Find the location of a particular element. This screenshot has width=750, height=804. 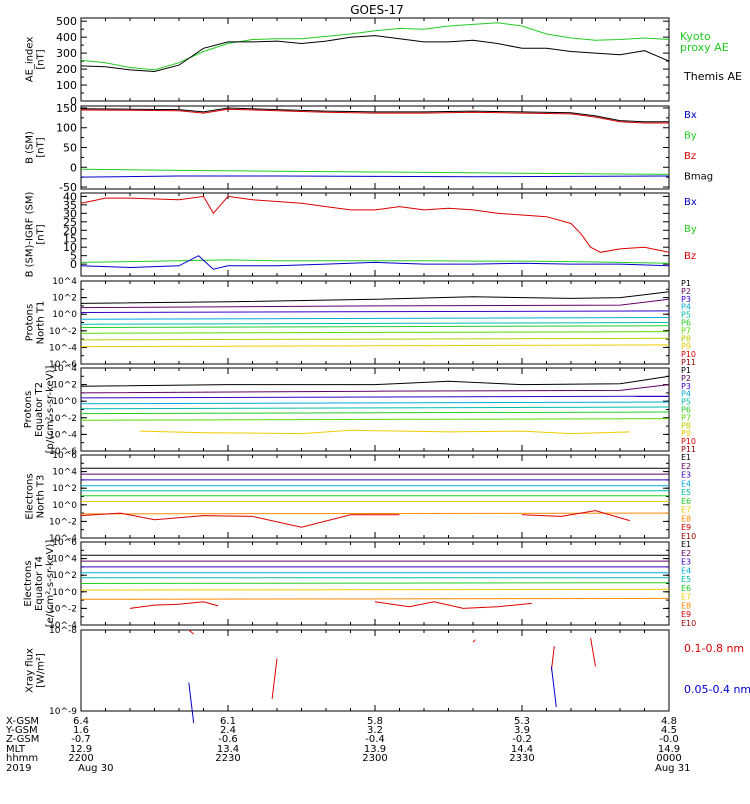

y-axis-label: North T3 is located at coordinates (41, 497).